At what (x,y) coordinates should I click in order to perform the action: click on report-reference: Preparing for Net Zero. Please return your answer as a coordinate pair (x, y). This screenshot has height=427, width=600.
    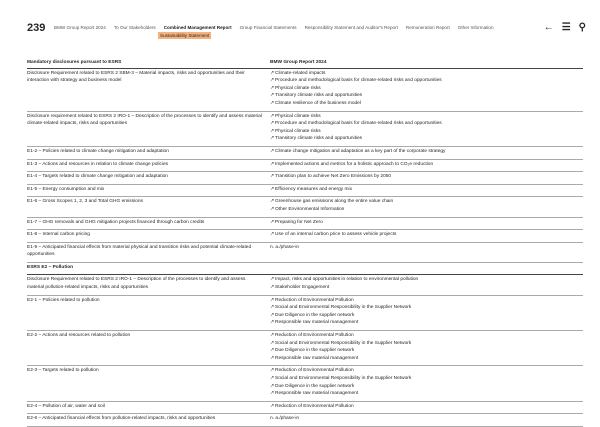
    Looking at the image, I should click on (426, 224).